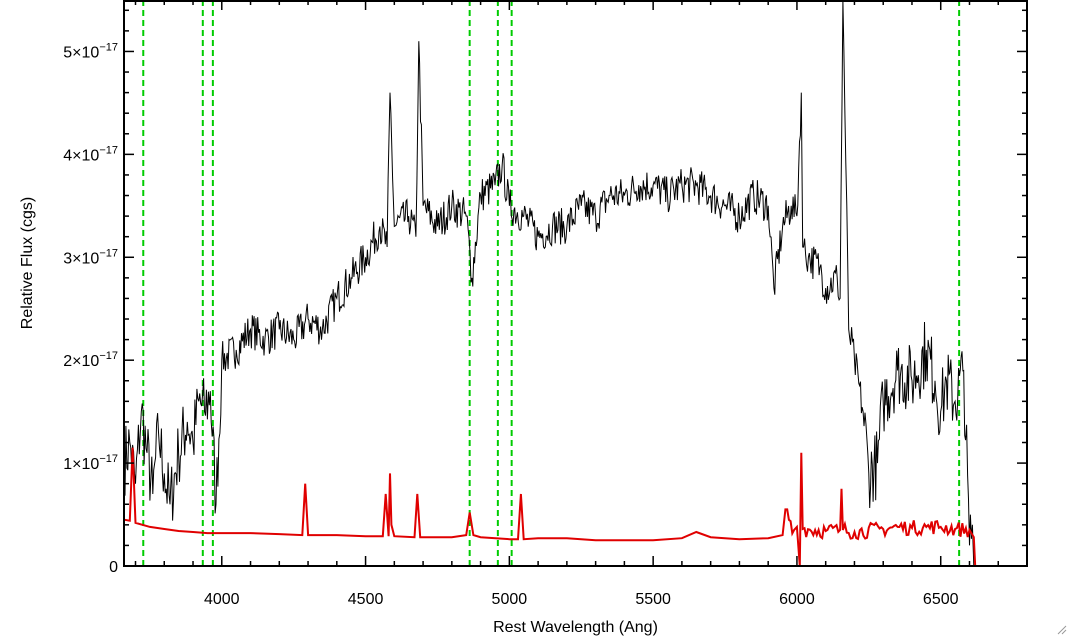  Describe the element at coordinates (90, 154) in the screenshot. I see `y-tick-label: 4×10⁻¹⁷` at that location.